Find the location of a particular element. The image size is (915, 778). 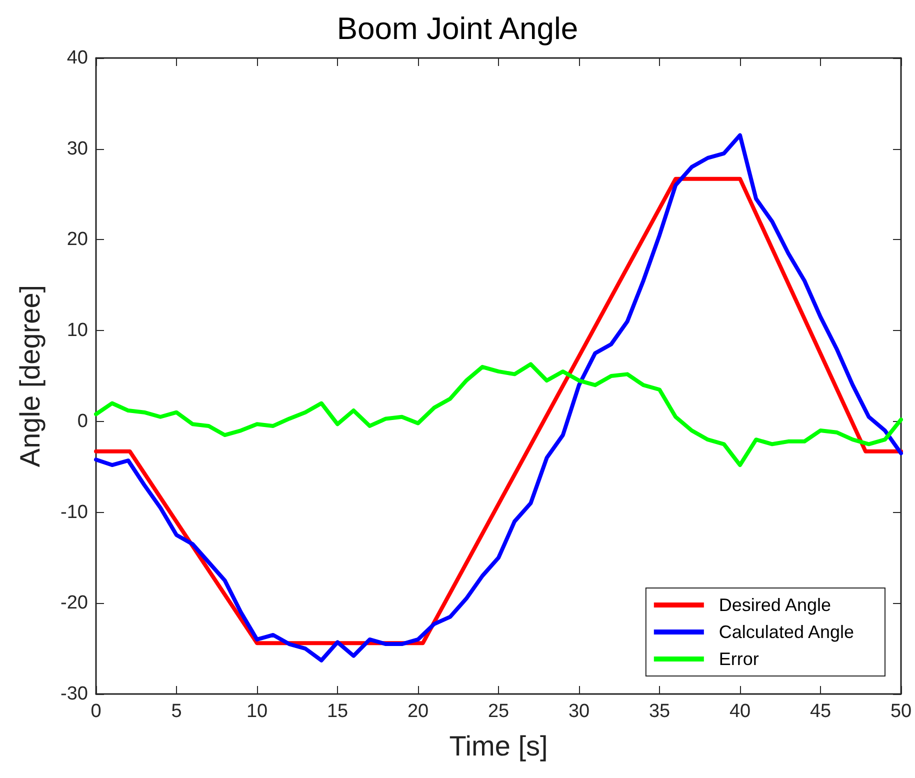

y-tick-label: -20 is located at coordinates (74, 603).